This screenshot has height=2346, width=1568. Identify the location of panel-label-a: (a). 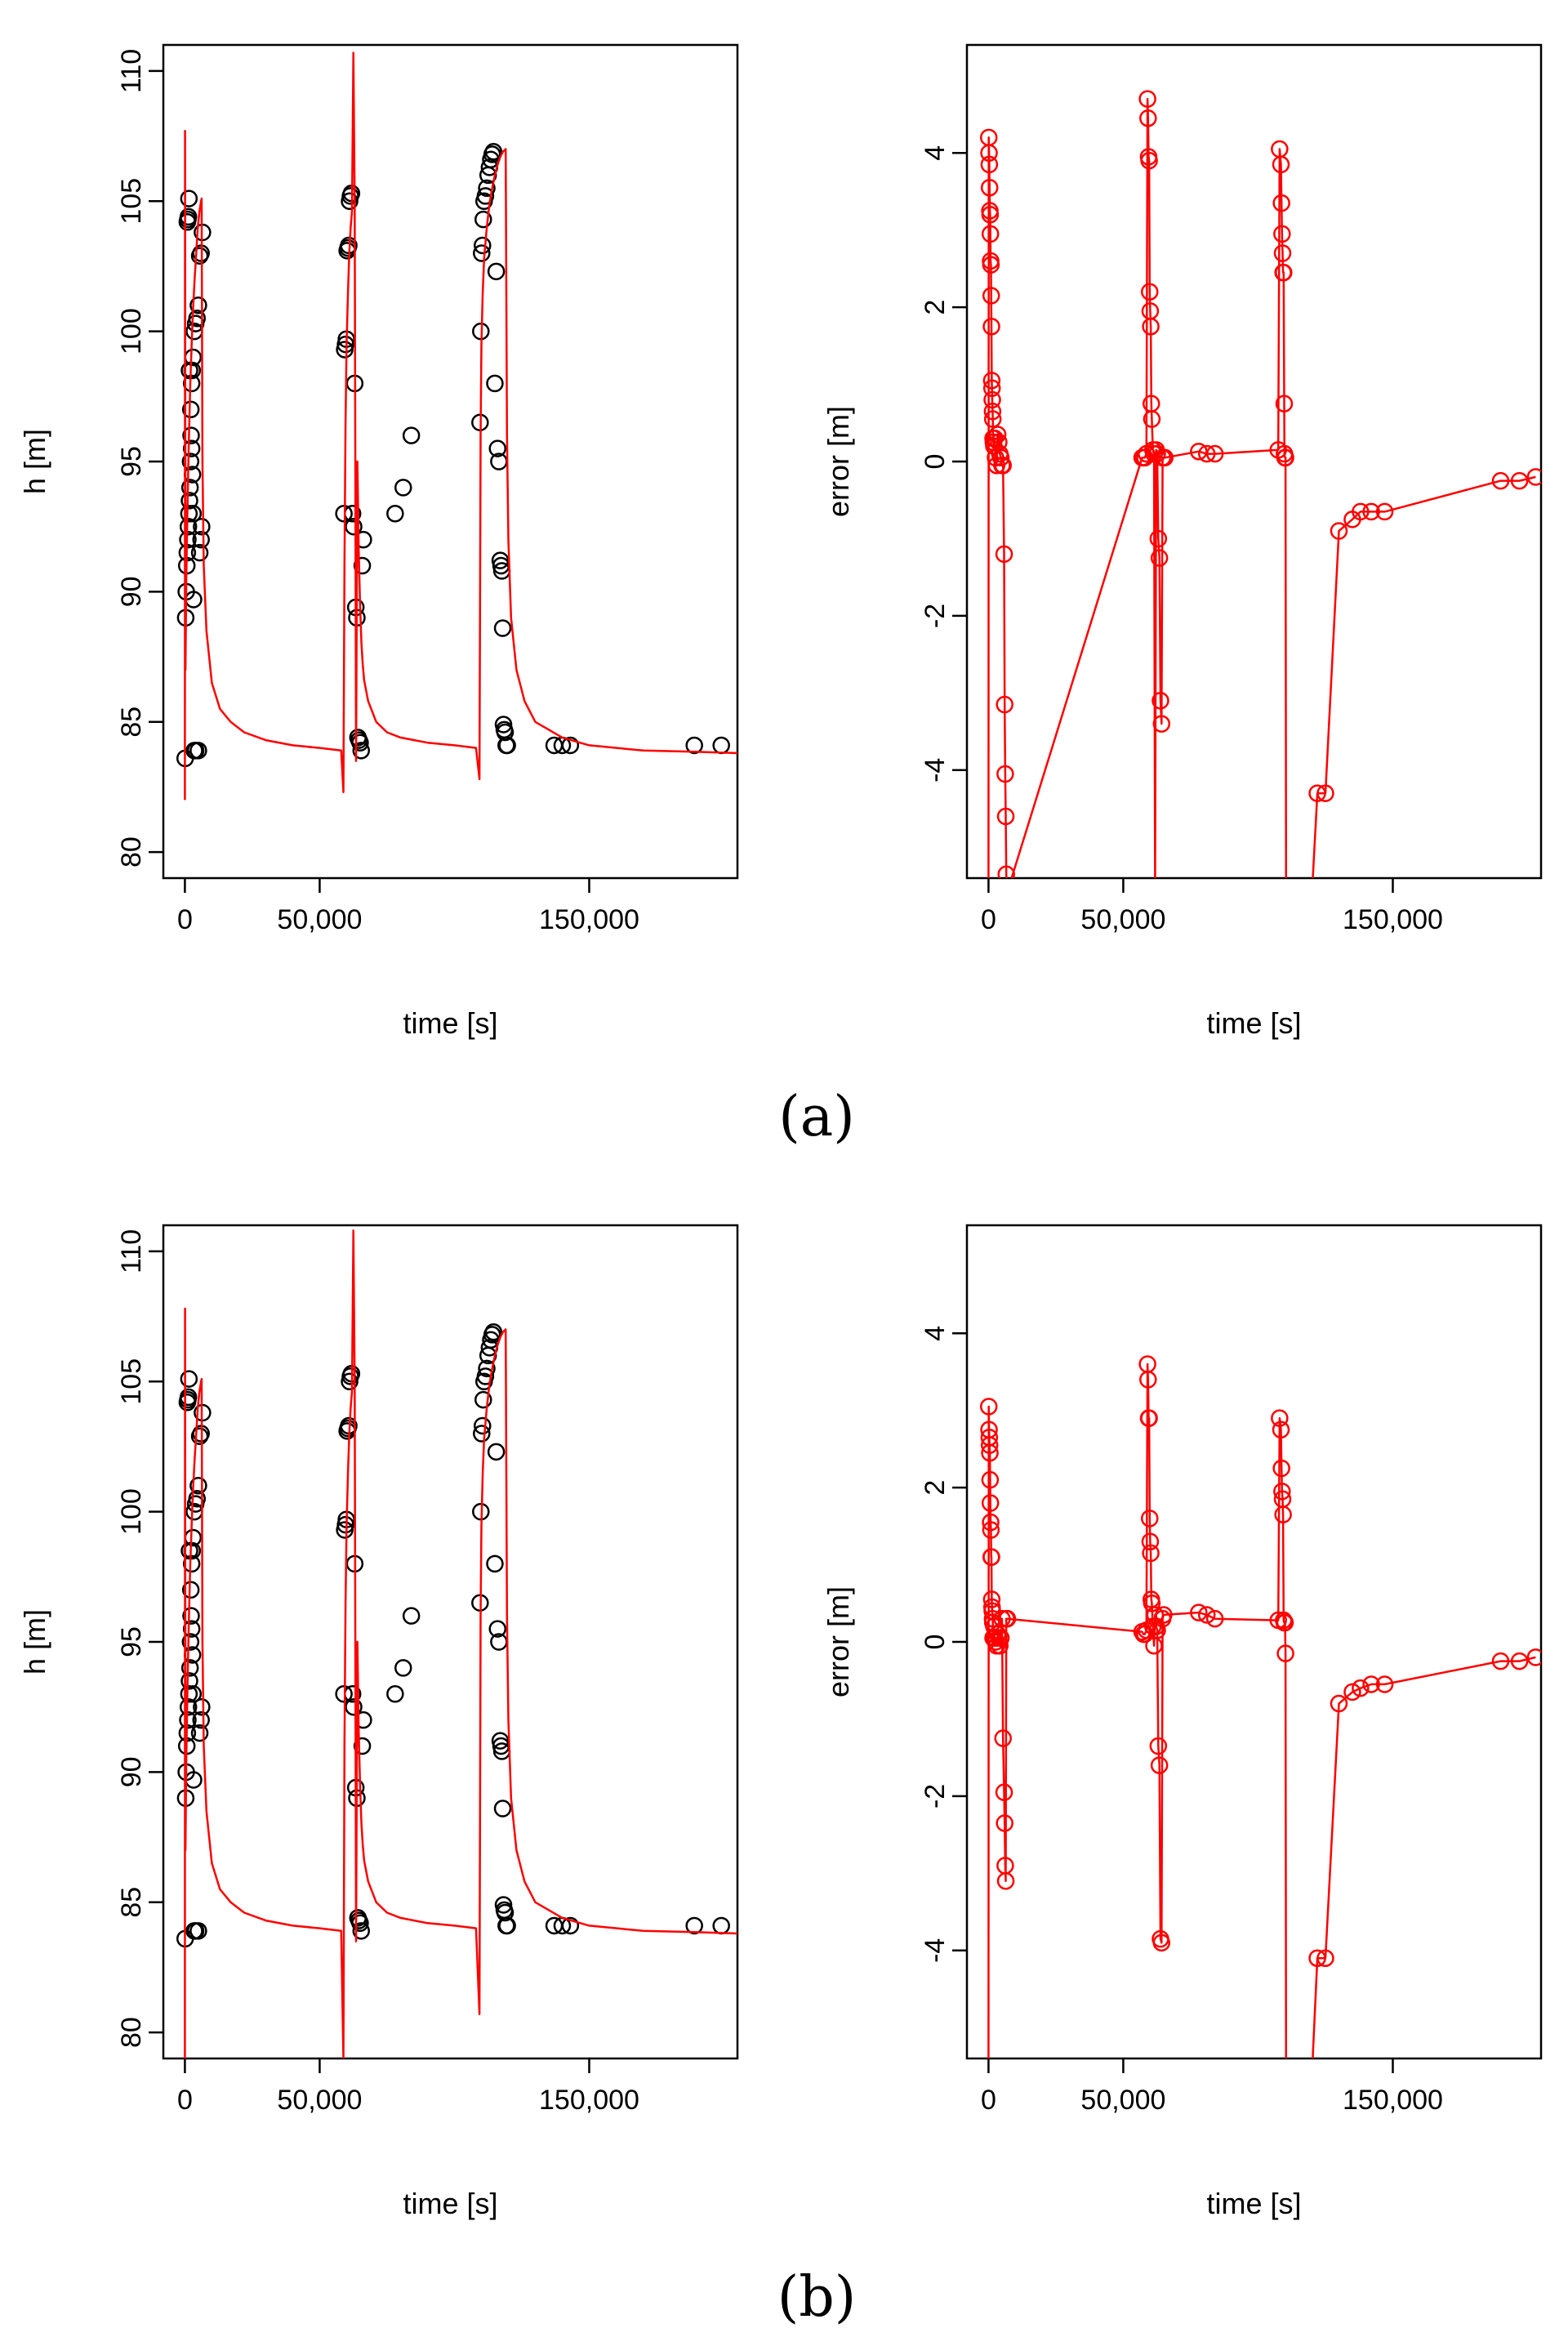
(816, 1117).